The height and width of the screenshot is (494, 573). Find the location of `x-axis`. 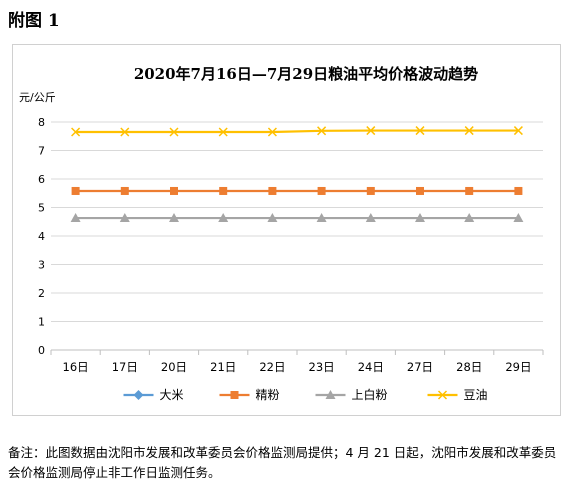

x-axis is located at coordinates (297, 352).